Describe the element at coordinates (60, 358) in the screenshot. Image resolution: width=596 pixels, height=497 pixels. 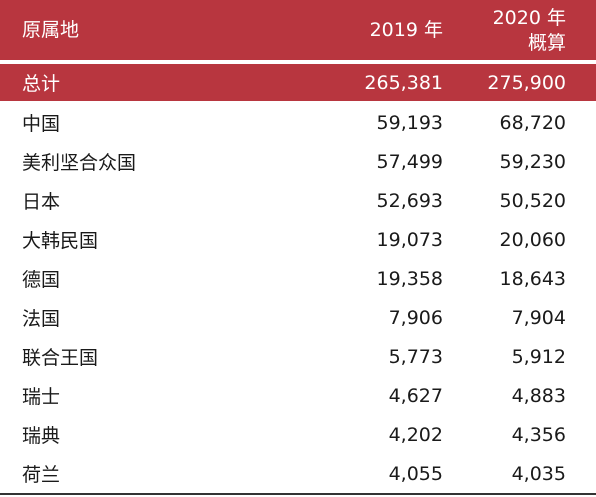
I see `row-name: 联合王国` at that location.